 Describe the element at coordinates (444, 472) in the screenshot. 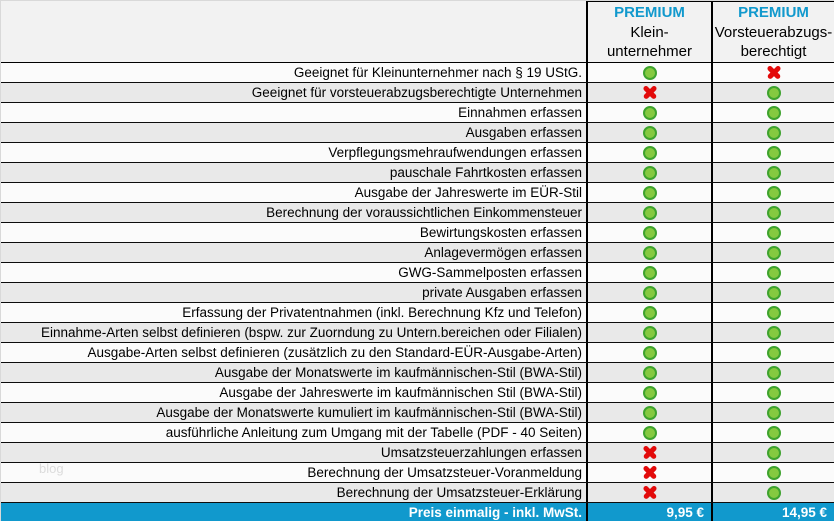

I see `feature-label: Berechnung der Umsatzsteuer-Voranmeldung` at that location.